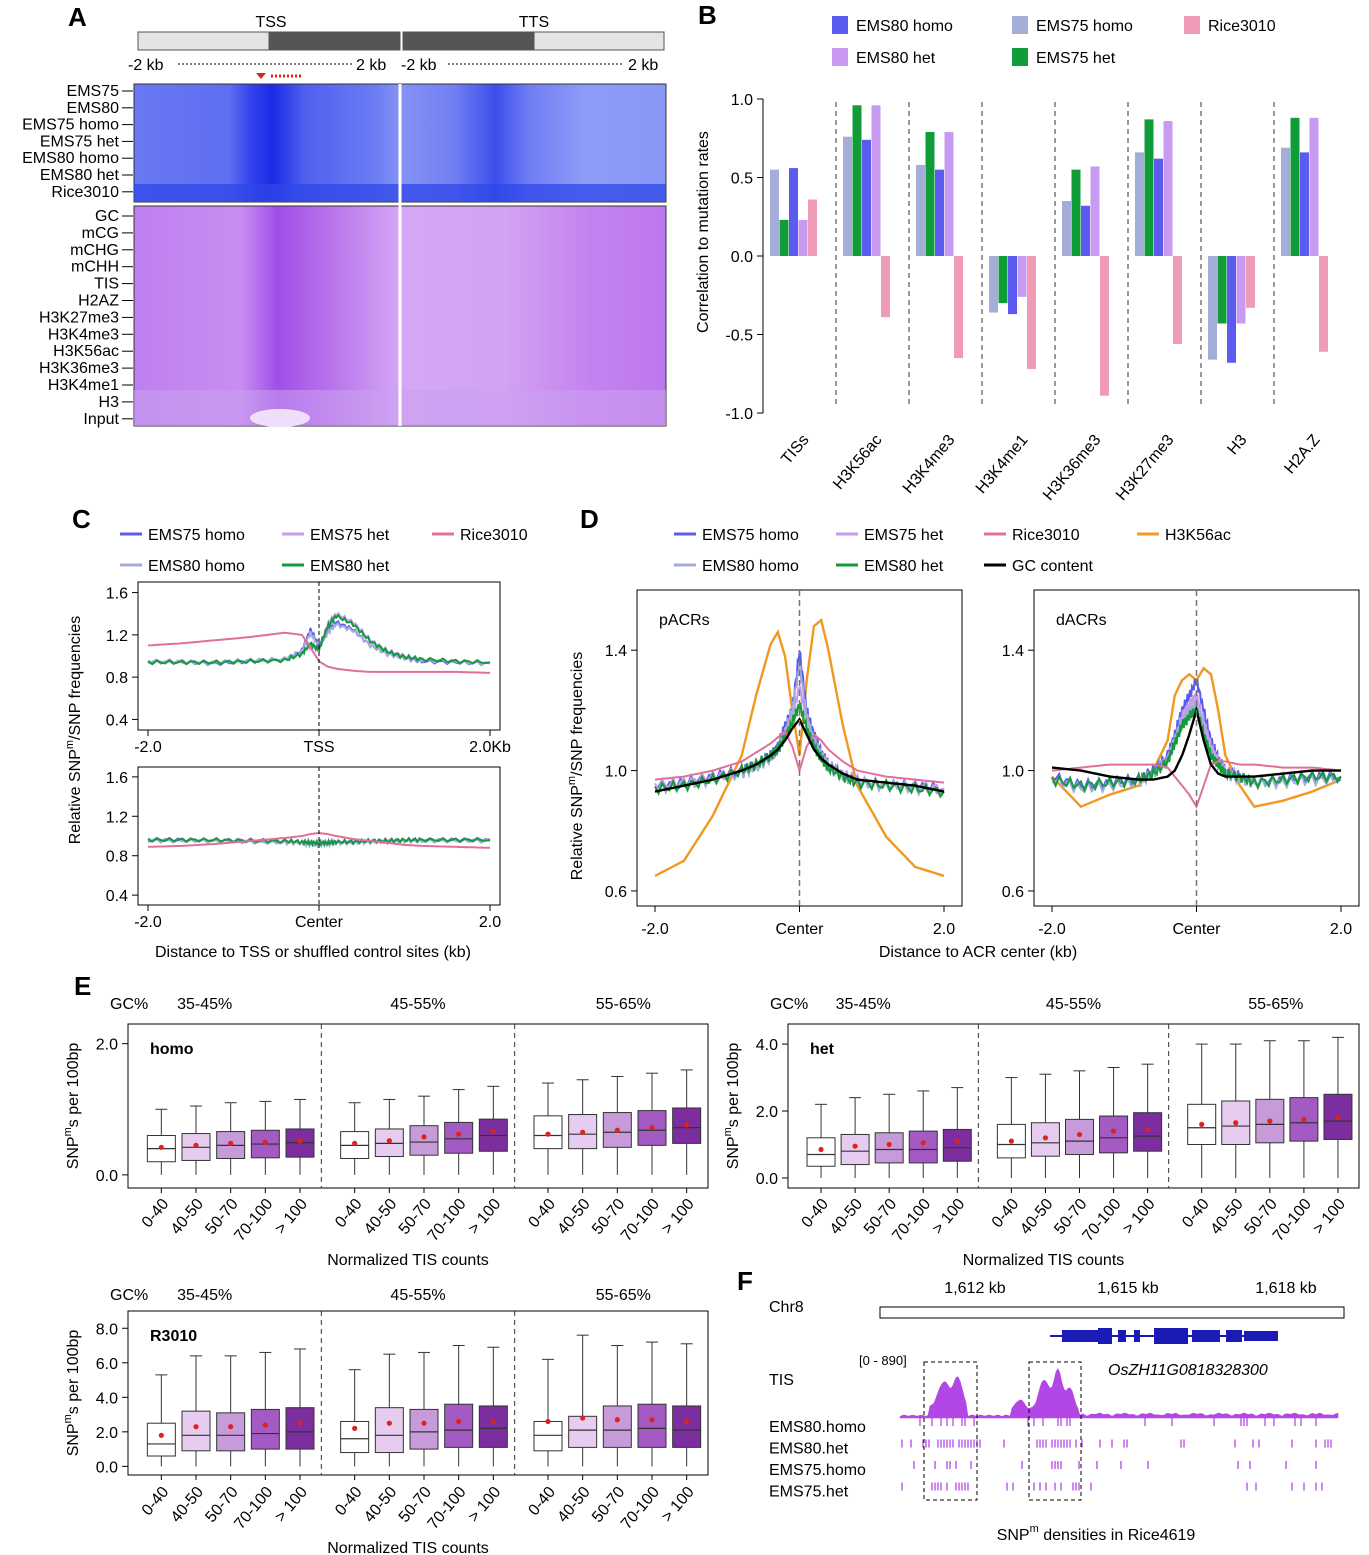  Describe the element at coordinates (107, 1045) in the screenshot. I see `e-ytick-label: 2.0` at that location.